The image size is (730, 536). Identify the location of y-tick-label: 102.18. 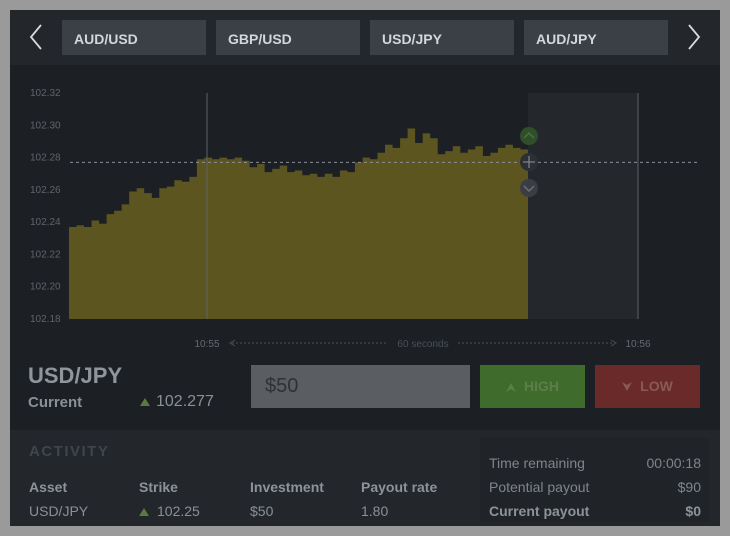
(45, 319).